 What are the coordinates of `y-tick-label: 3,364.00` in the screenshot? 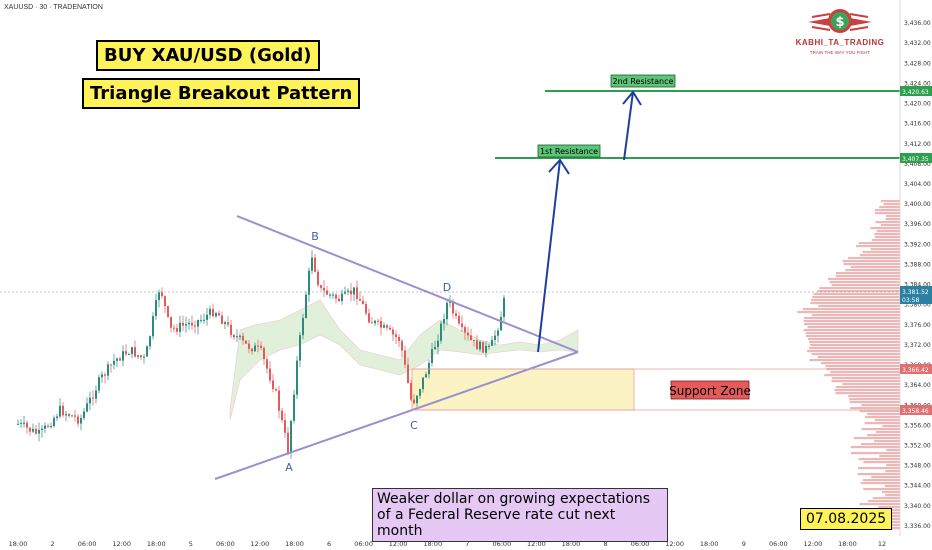 It's located at (917, 385).